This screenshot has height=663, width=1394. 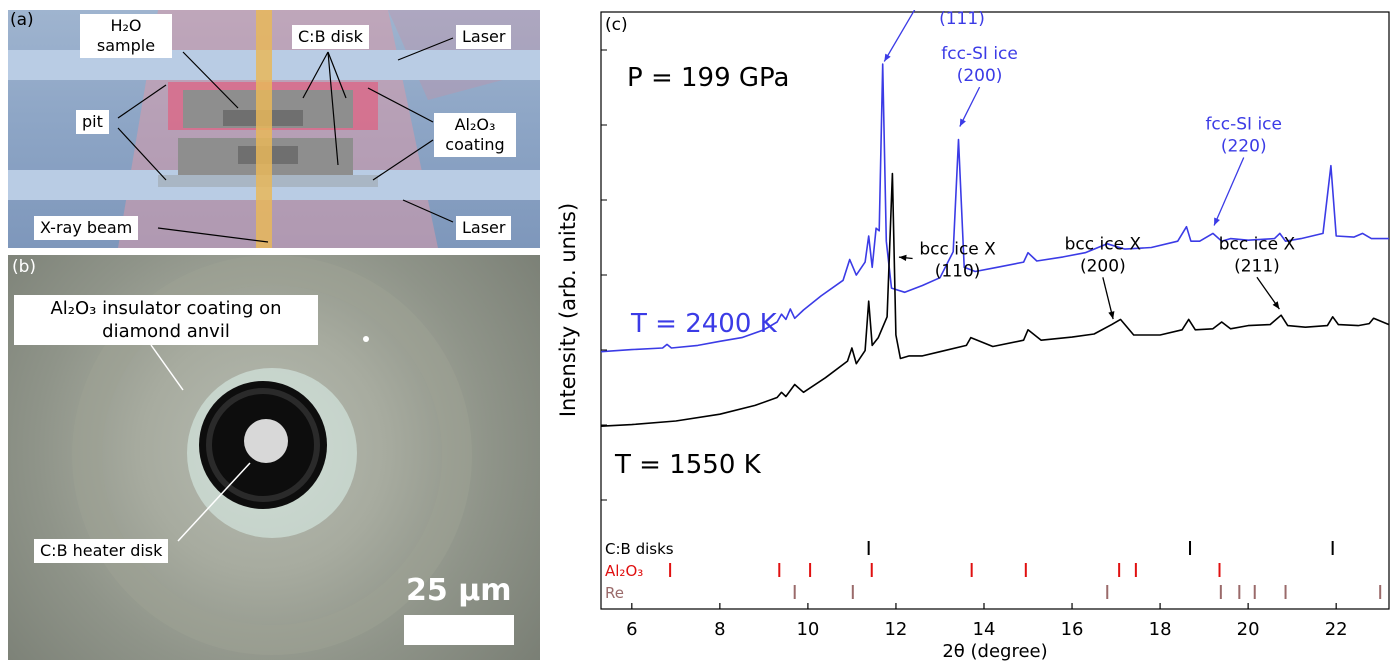 I want to click on insulator-callout: Al₂O₃ insulator coating on diamond anvil, so click(x=166, y=320).